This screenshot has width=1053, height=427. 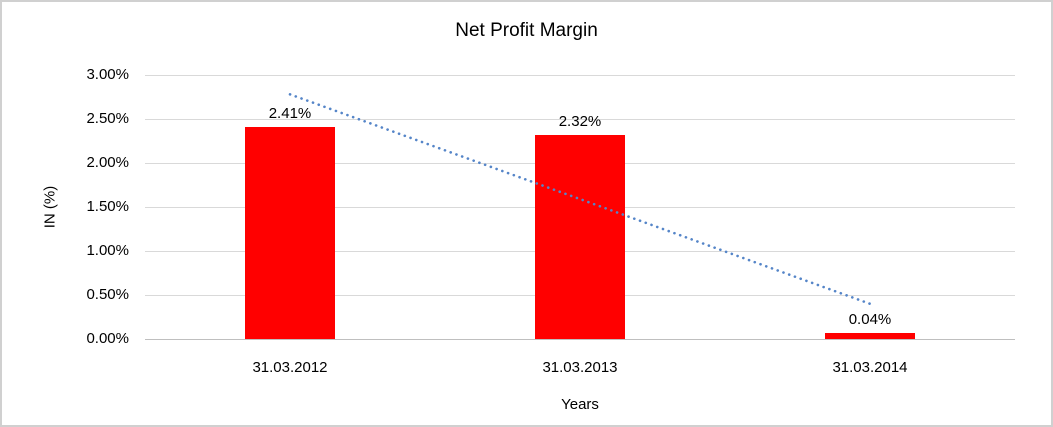 What do you see at coordinates (870, 319) in the screenshot?
I see `data-label: 0.04%` at bounding box center [870, 319].